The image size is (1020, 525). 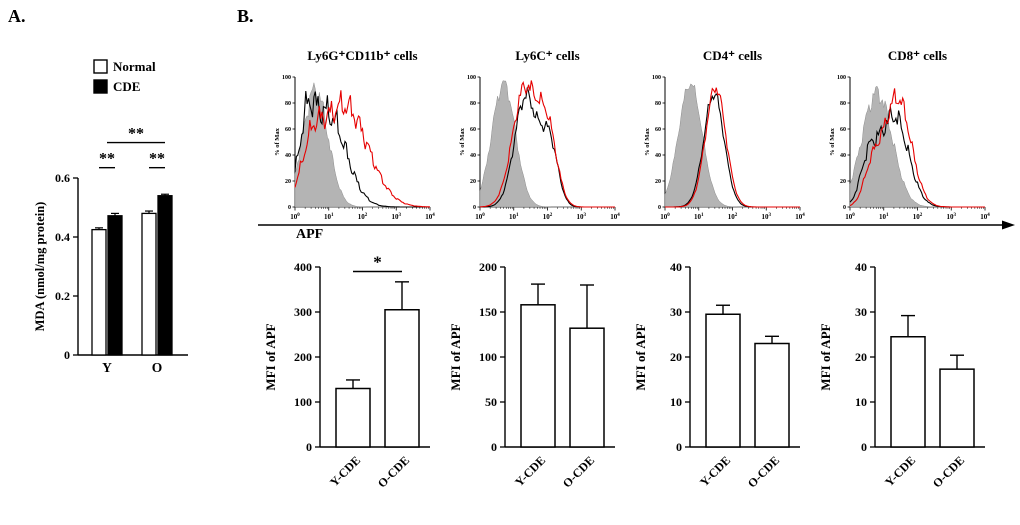 I want to click on svg-text: CD4⁺ cells, so click(x=732, y=55).